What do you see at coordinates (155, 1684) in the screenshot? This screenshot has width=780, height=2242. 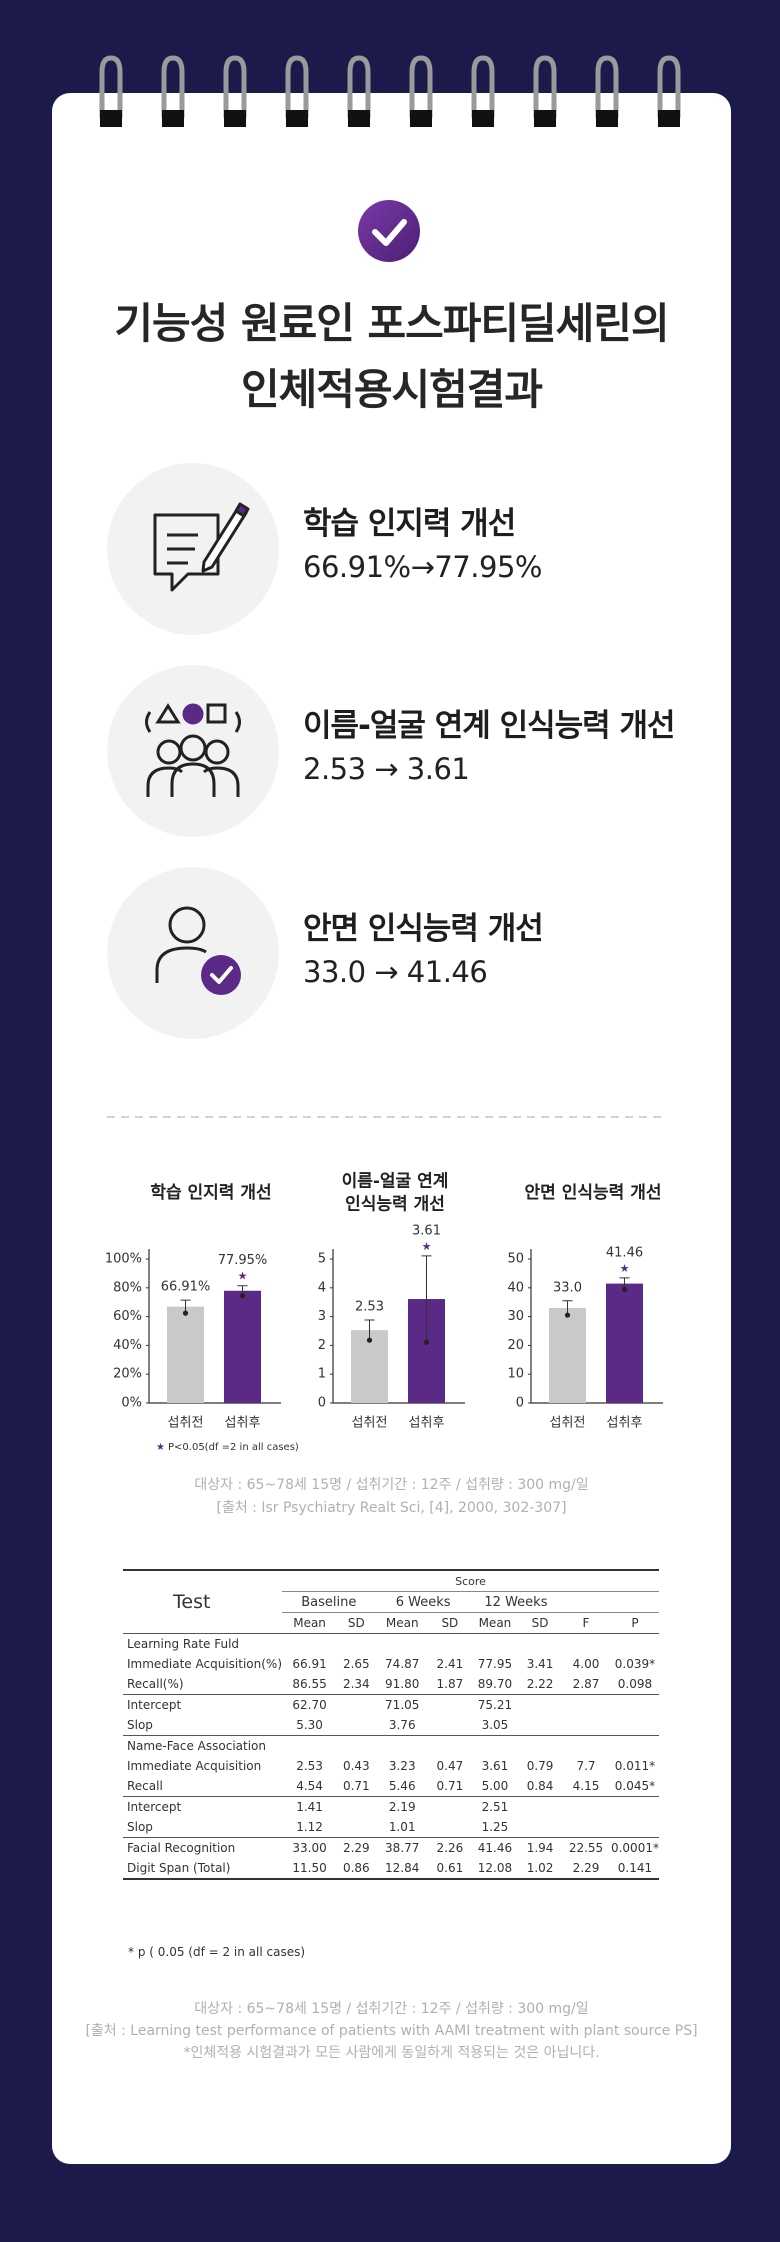 I see `row-label: Recall(%)` at bounding box center [155, 1684].